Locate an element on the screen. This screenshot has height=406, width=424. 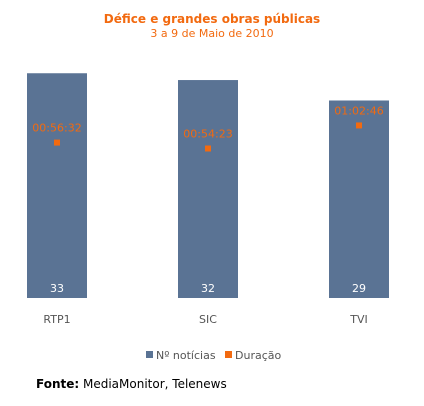
chart-title: Défice e grandes obras públicas is located at coordinates (212, 19).